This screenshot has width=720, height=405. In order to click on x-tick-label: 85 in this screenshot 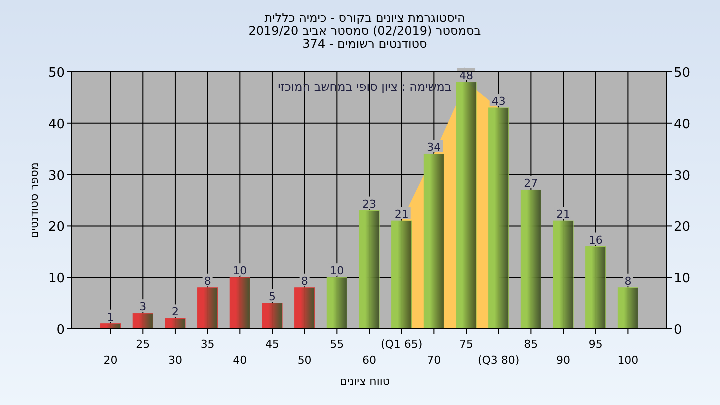, I will do `click(531, 344)`.